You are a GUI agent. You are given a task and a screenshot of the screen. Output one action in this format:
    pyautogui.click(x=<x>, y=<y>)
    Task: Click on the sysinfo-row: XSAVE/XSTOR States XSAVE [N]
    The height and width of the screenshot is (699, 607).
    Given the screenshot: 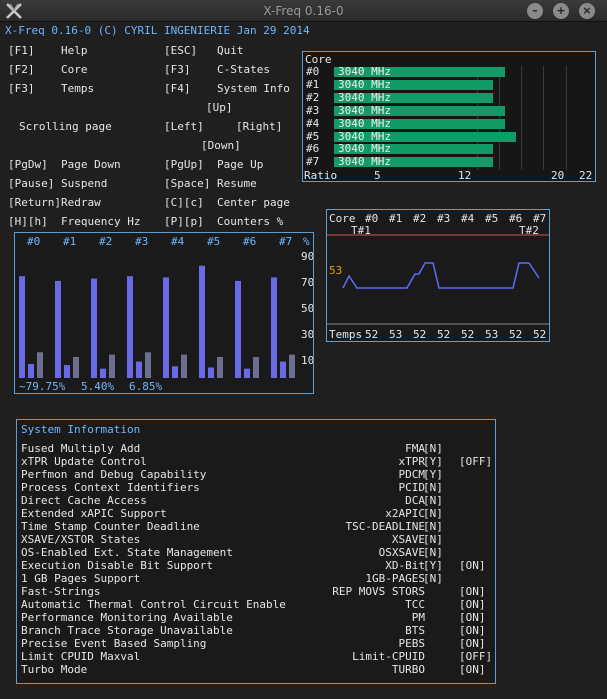 What is the action you would take?
    pyautogui.click(x=258, y=539)
    